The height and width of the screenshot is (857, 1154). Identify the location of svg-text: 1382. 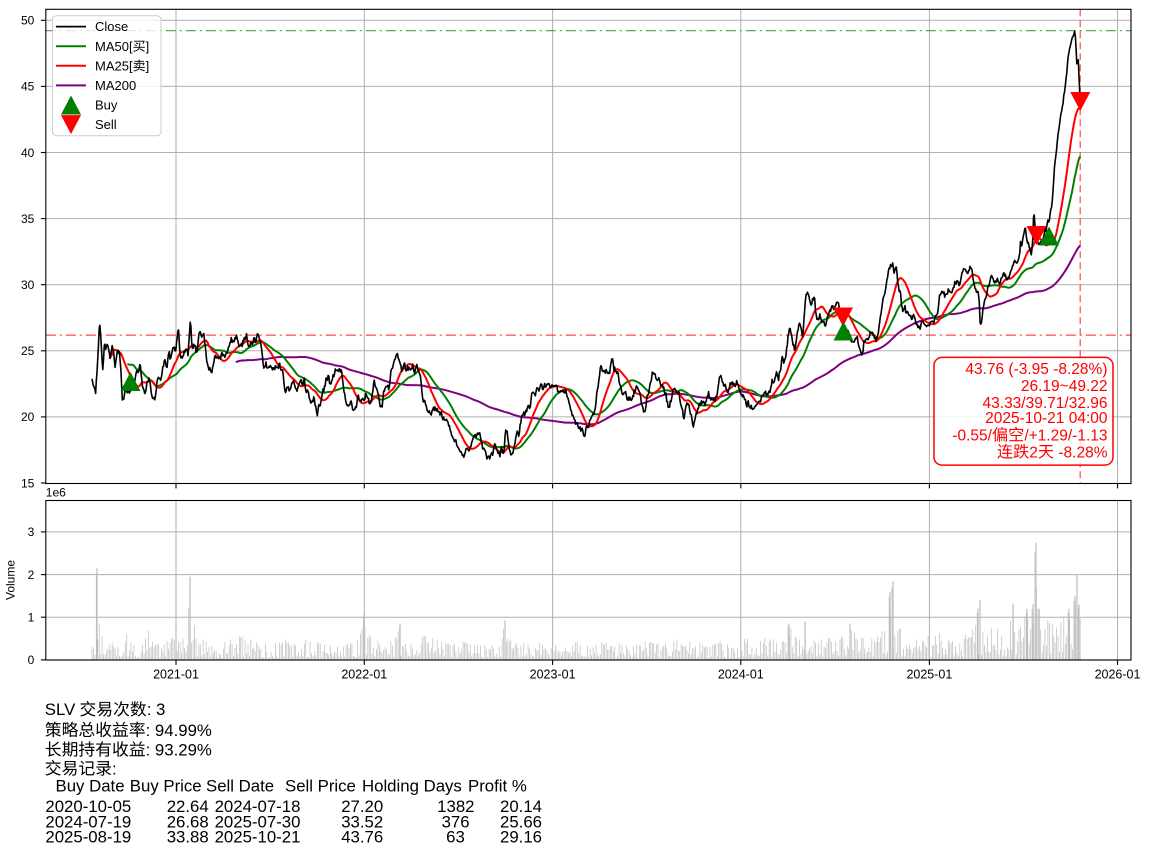
(455, 806).